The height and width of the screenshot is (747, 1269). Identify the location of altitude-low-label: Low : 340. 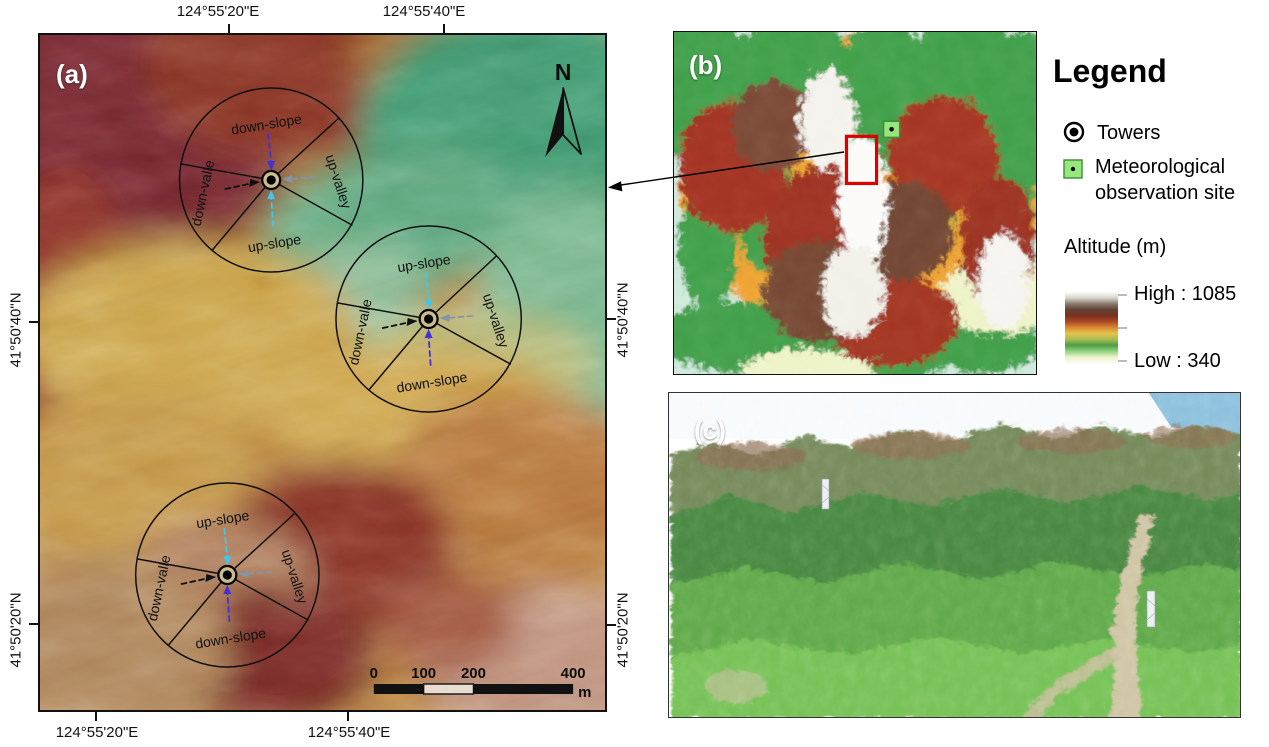
(1177, 361).